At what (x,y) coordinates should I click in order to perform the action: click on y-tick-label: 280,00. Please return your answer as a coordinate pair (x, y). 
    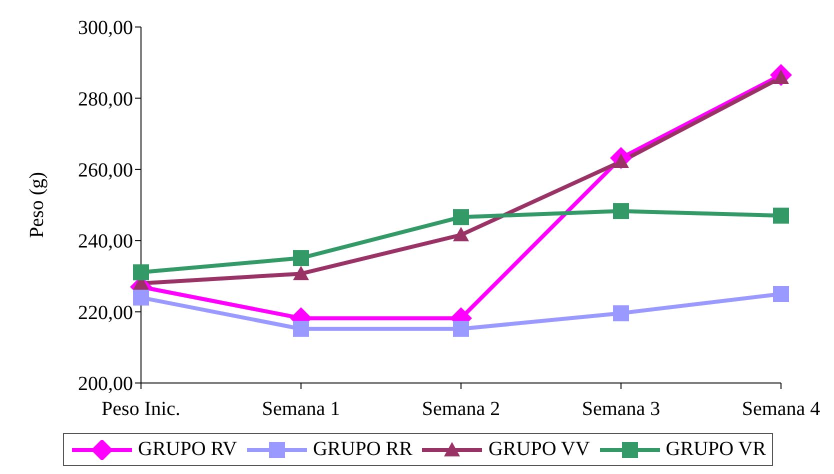
    Looking at the image, I should click on (105, 99).